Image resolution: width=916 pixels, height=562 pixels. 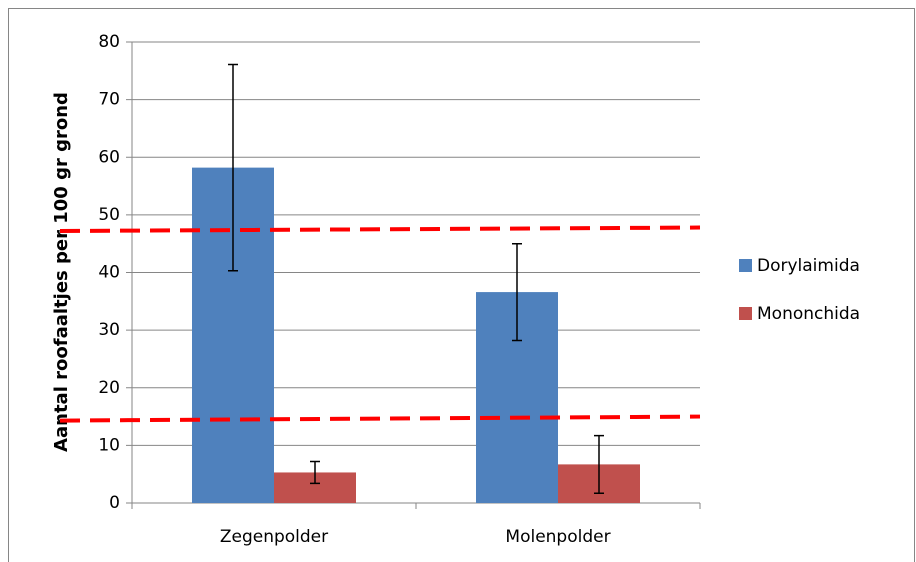 I want to click on y-tick-label: 60, so click(x=109, y=157).